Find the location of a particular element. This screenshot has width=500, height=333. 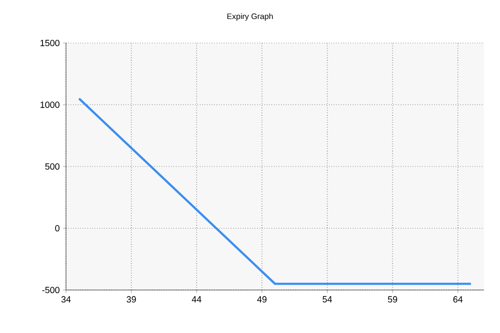

x-tick-label: 34 is located at coordinates (66, 299).